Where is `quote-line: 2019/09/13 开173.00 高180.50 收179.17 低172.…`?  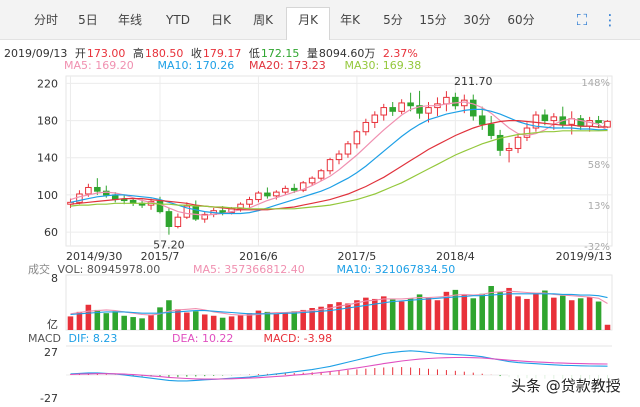
quote-line: 2019/09/13 开173.00 高180.50 收179.17 低172.… is located at coordinates (213, 53).